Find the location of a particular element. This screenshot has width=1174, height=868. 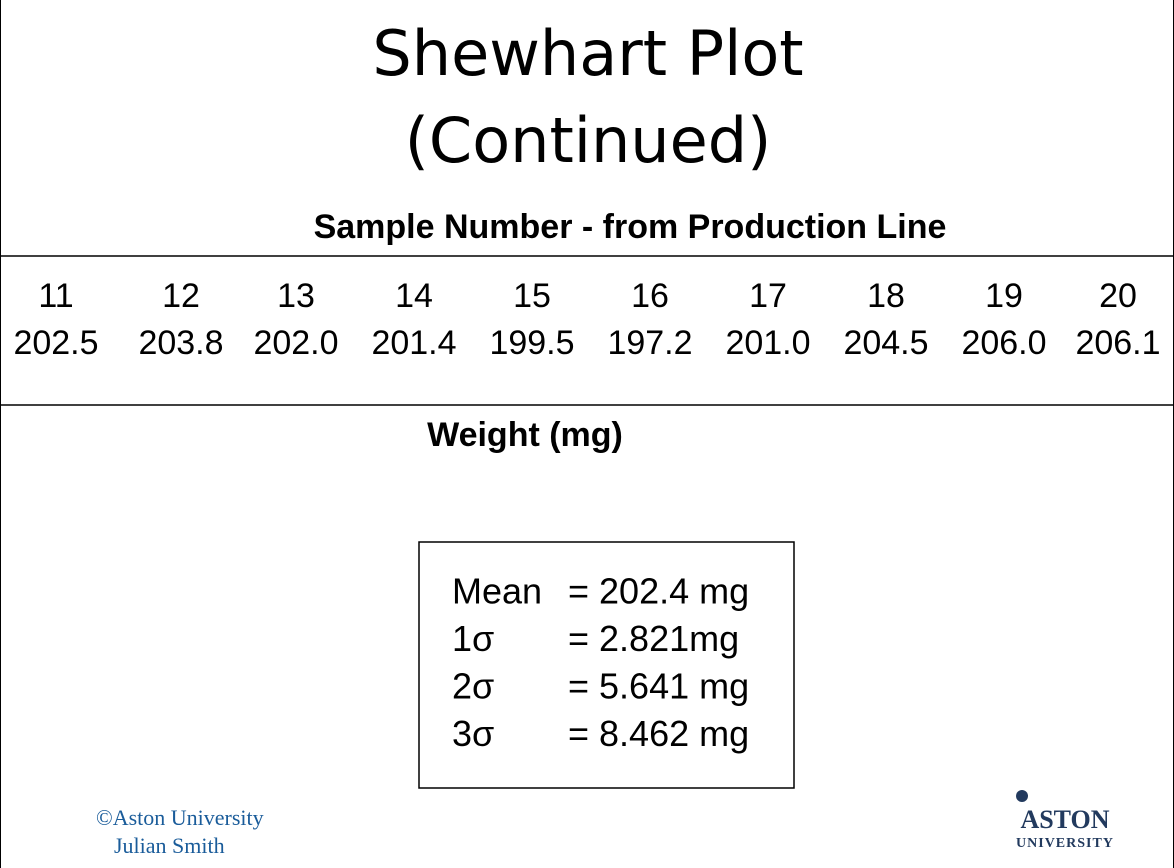

sample-weight: 204.5 is located at coordinates (885, 343).